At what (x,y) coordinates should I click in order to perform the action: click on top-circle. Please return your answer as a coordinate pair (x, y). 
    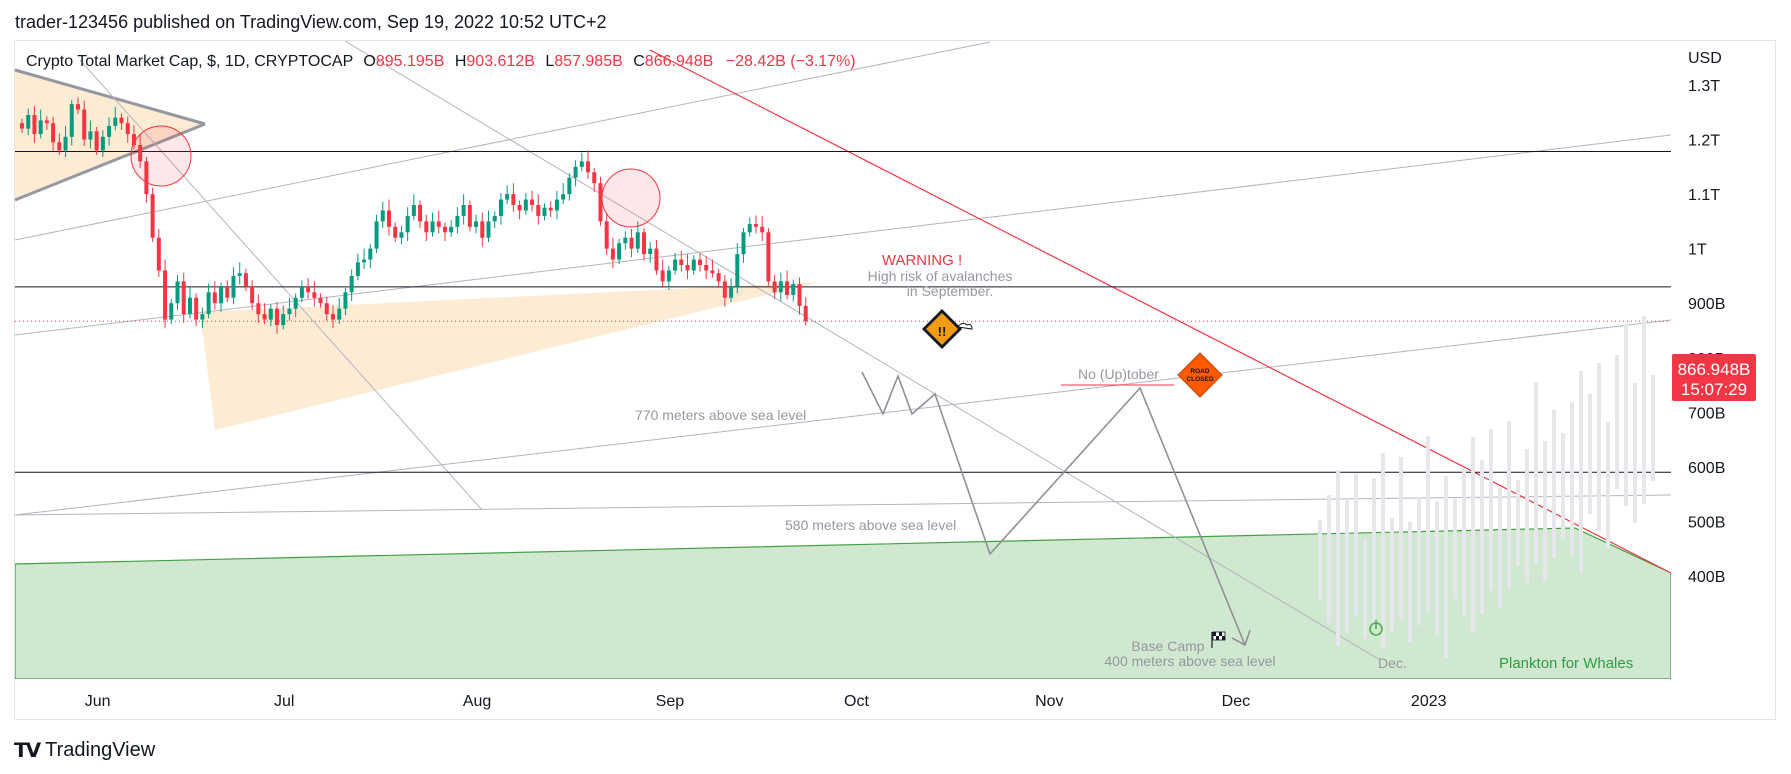
    Looking at the image, I should click on (631, 198).